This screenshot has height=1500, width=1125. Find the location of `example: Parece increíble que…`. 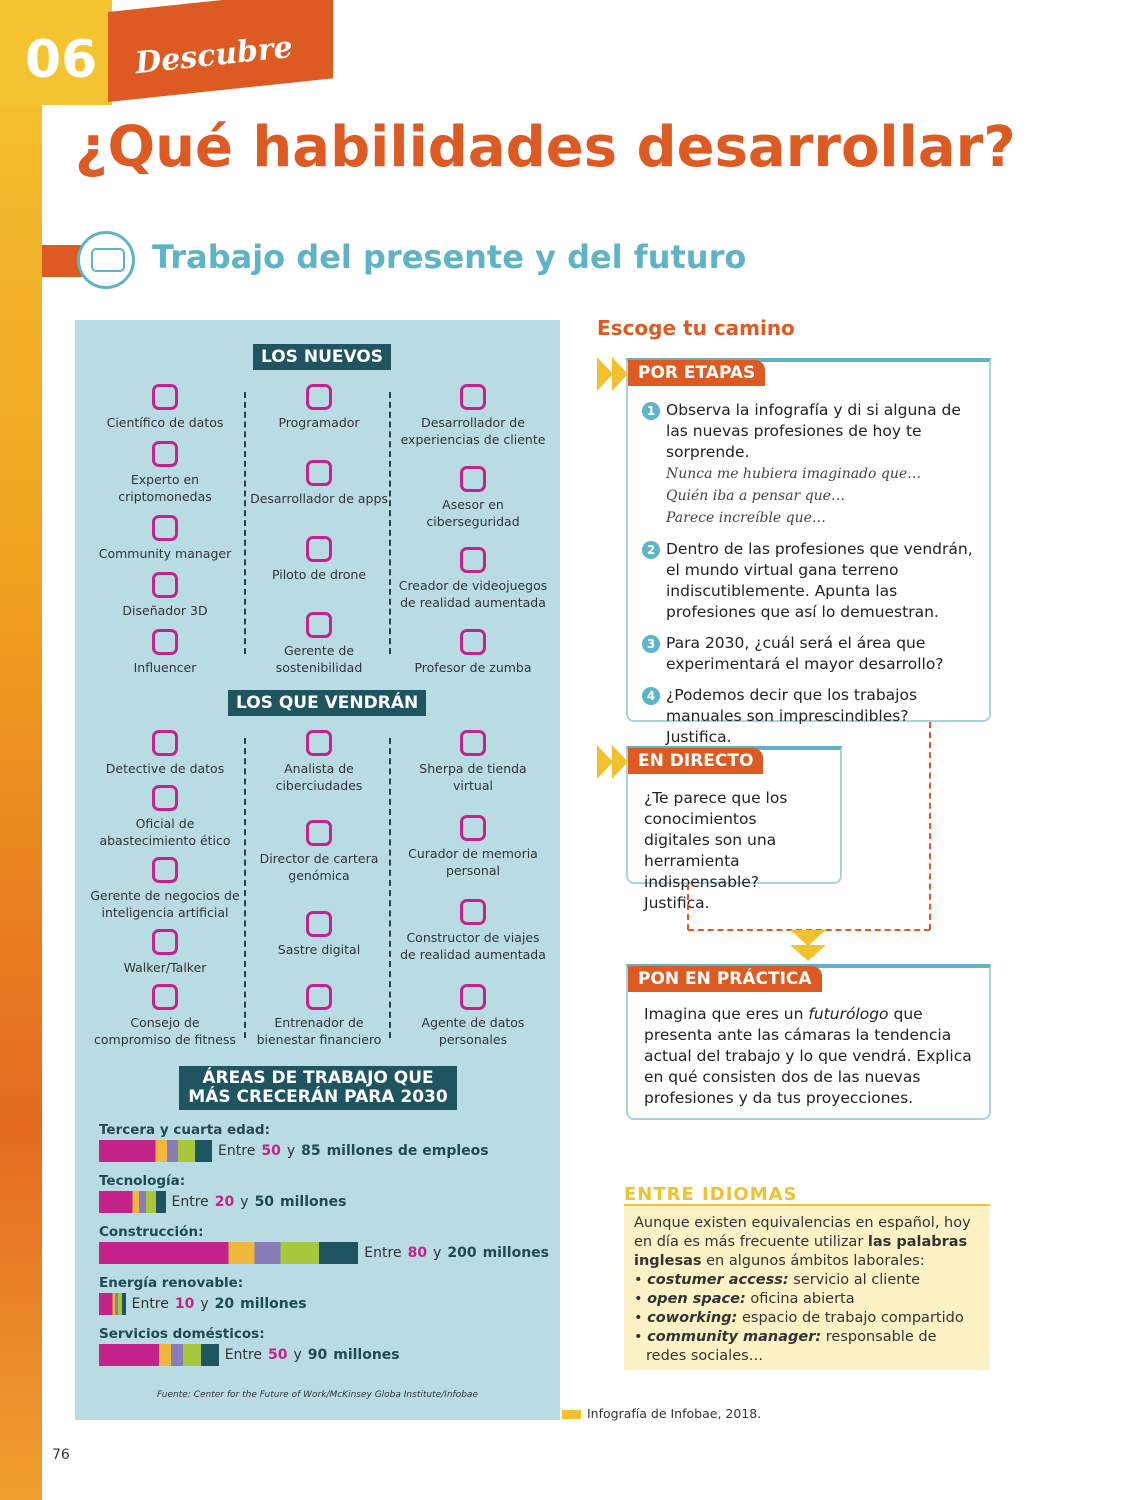

example: Parece increíble que… is located at coordinates (746, 518).